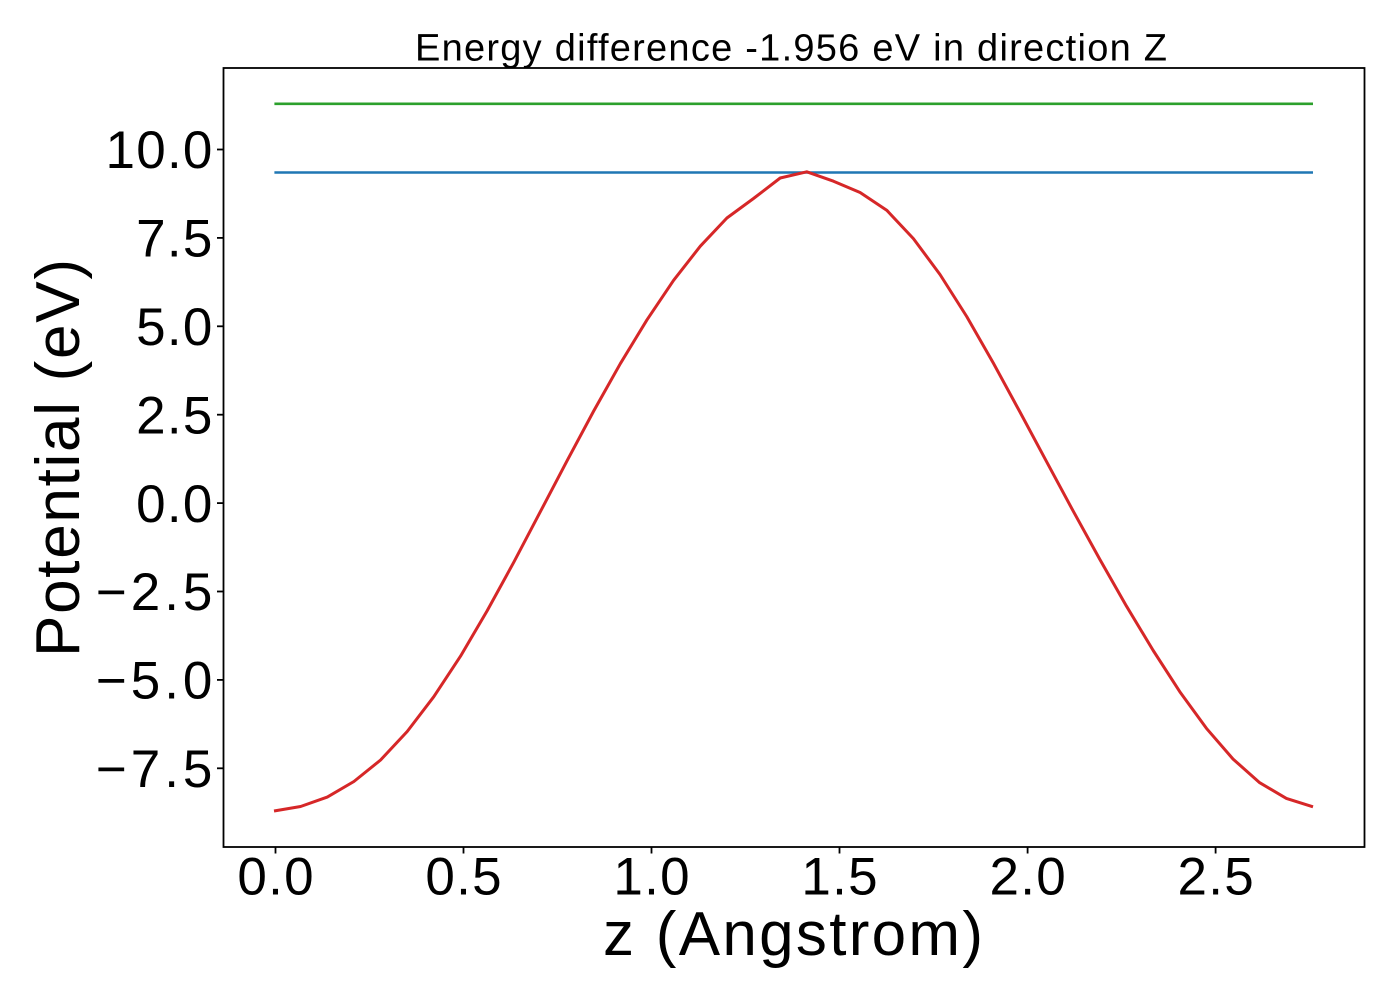  Describe the element at coordinates (793, 934) in the screenshot. I see `svg-text: z (Angstrom)` at that location.